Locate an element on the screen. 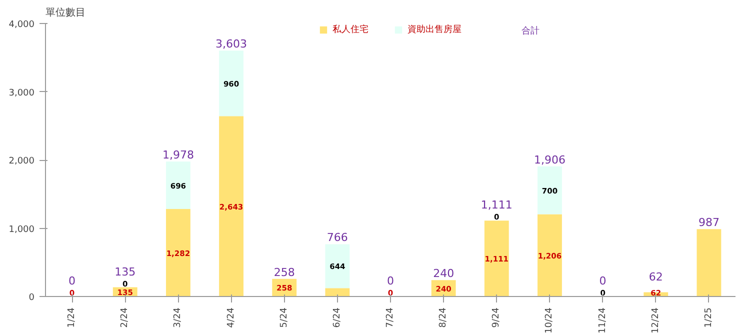 This screenshot has height=336, width=750. x-tick-label: 6/24 is located at coordinates (337, 317).